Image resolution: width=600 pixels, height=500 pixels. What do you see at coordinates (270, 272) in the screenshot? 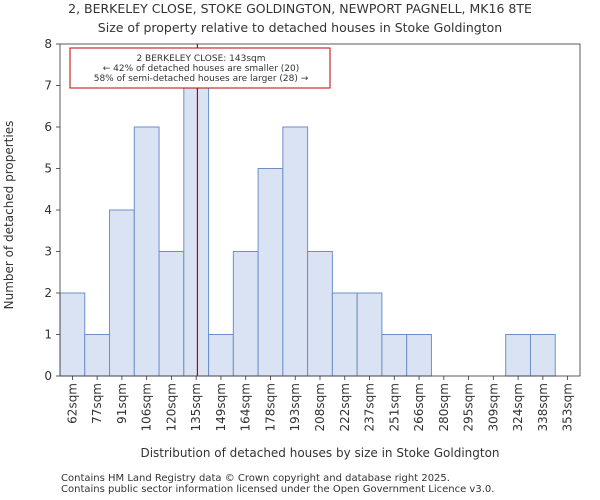
I see `bar-178sqm` at bounding box center [270, 272].